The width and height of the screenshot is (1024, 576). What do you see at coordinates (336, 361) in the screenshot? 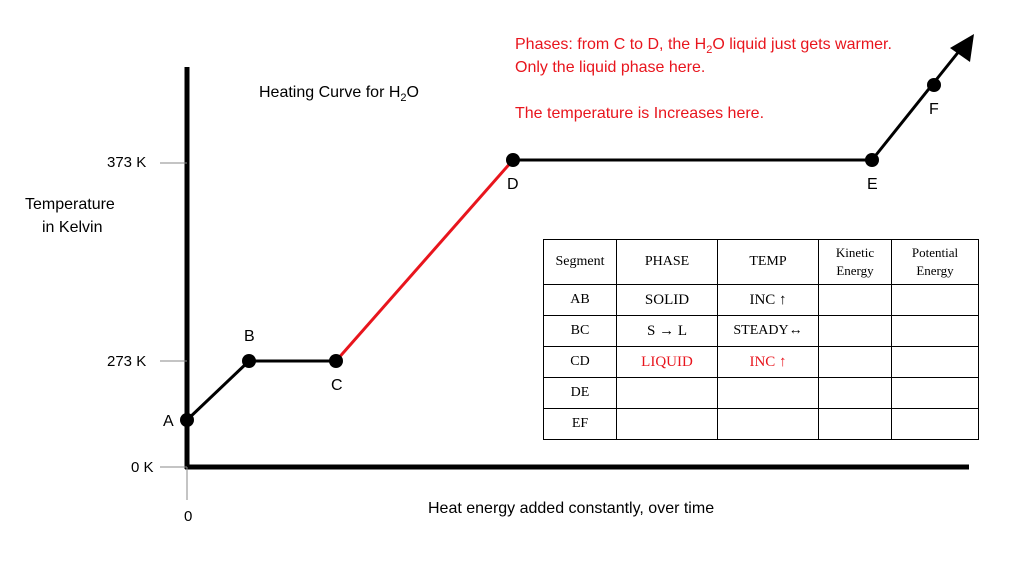
I see `point-c` at bounding box center [336, 361].